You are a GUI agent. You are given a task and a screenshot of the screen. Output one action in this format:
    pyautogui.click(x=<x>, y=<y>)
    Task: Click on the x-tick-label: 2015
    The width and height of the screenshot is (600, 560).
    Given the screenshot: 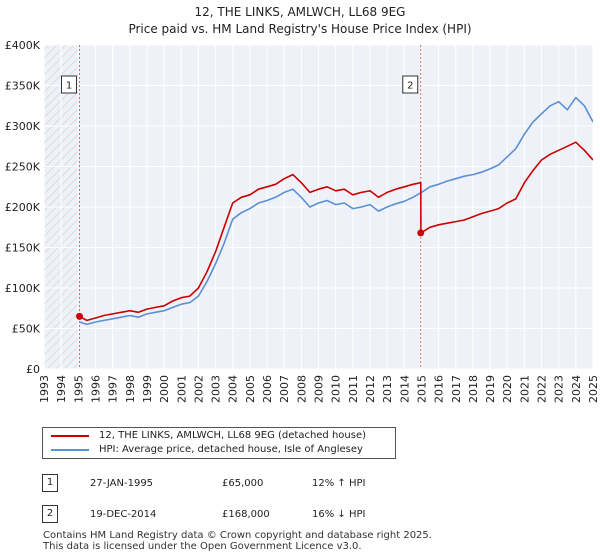 What is the action you would take?
    pyautogui.click(x=421, y=389)
    